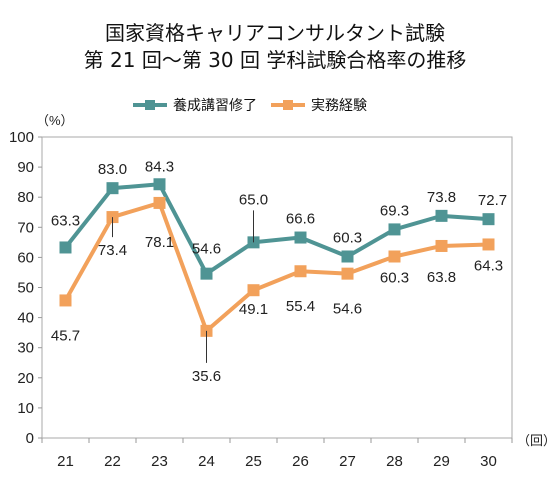  I want to click on data-label-s1: 60.3, so click(347, 237).